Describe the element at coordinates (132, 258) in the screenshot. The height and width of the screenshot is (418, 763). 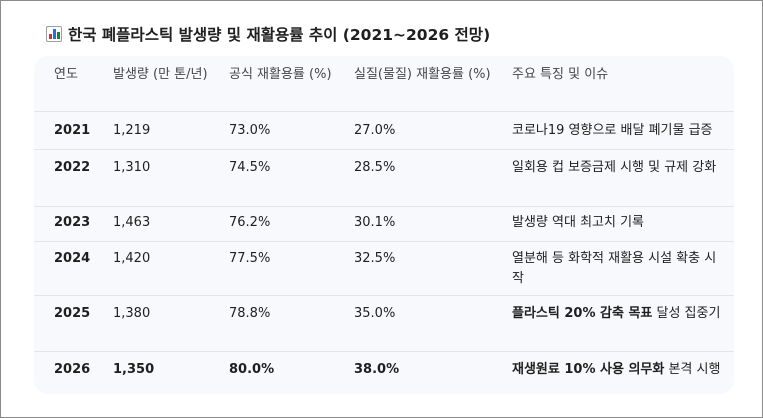
I see `cell-amount: 1,420` at that location.